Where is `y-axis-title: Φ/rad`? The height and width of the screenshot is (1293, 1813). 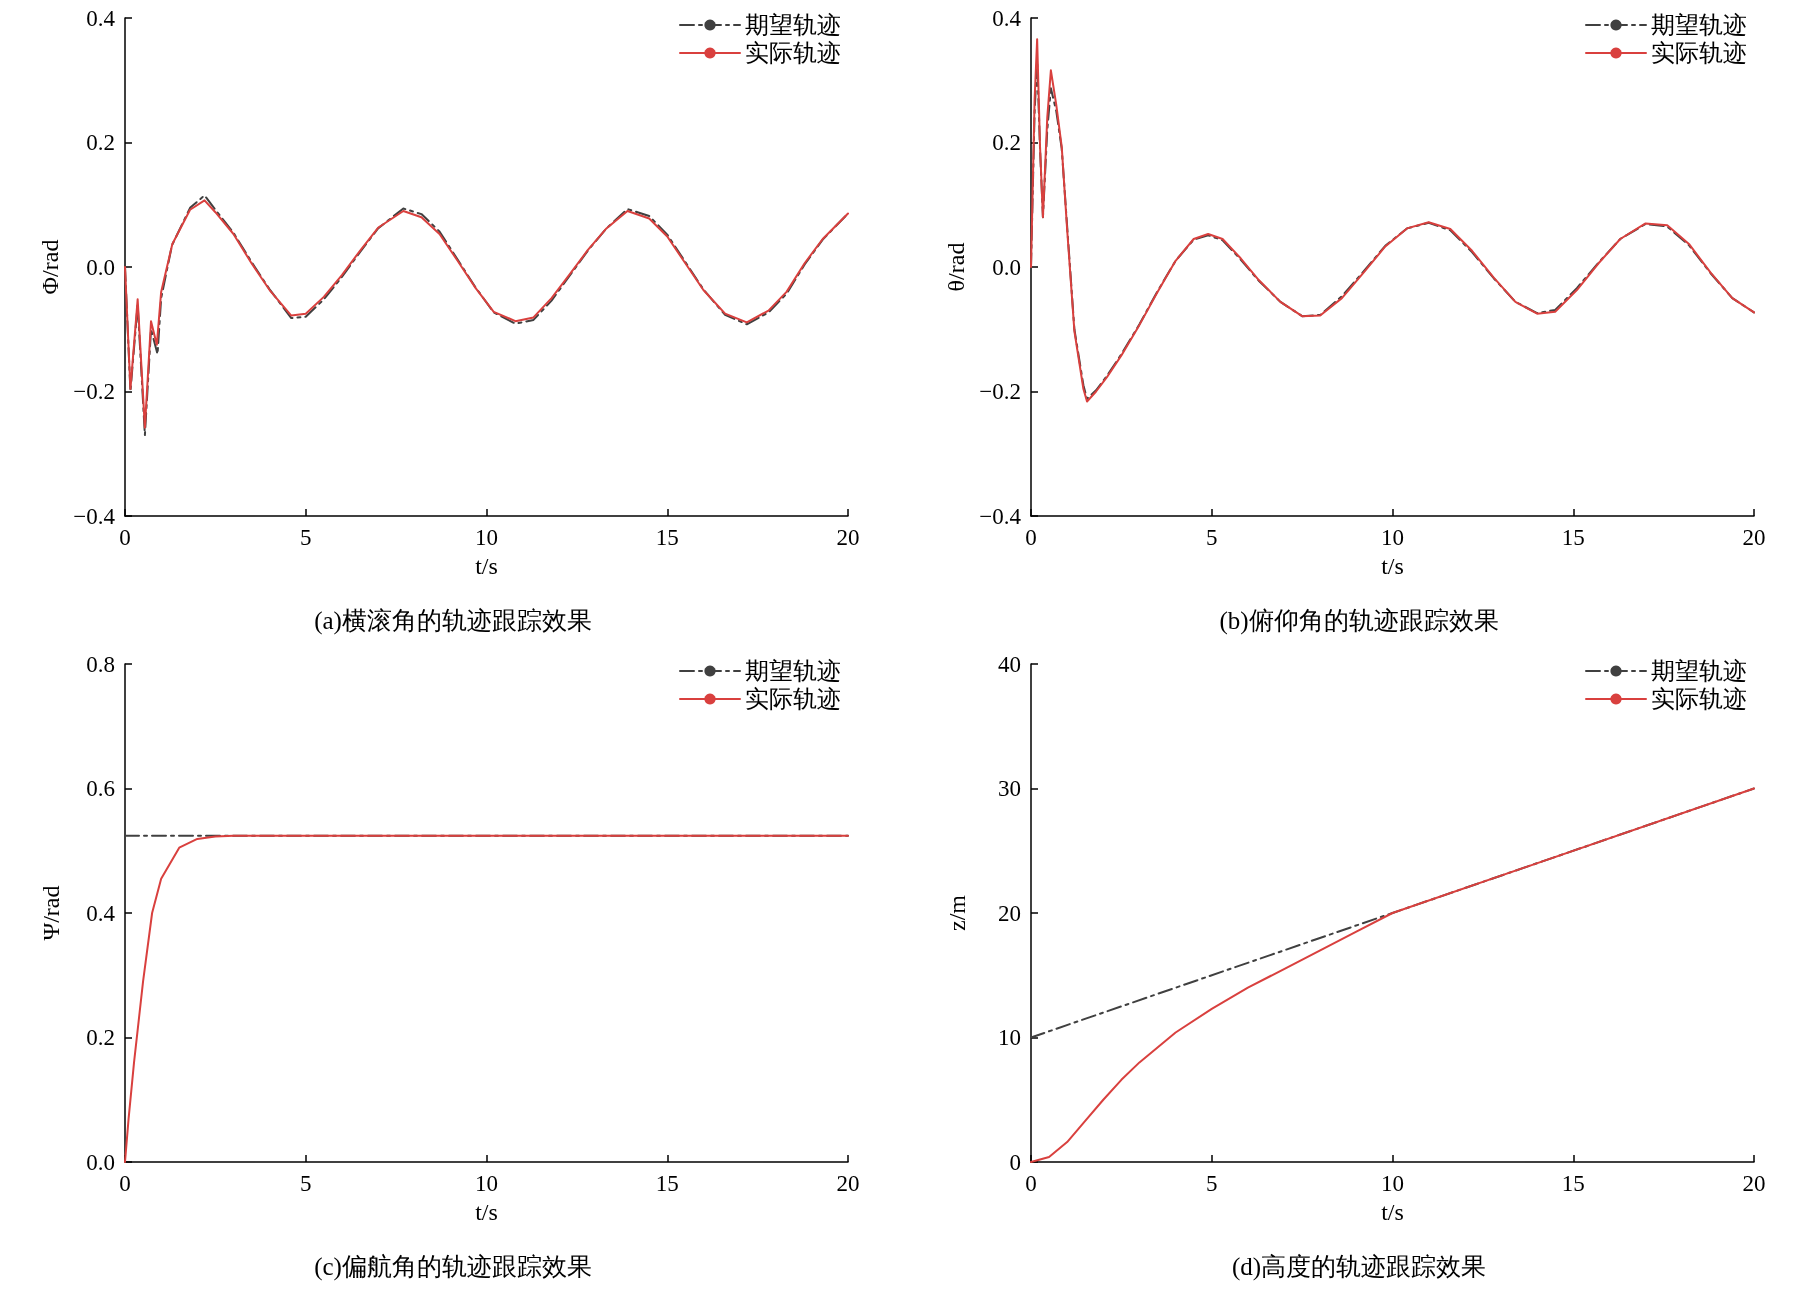
y-axis-title: Φ/rad is located at coordinates (50, 267).